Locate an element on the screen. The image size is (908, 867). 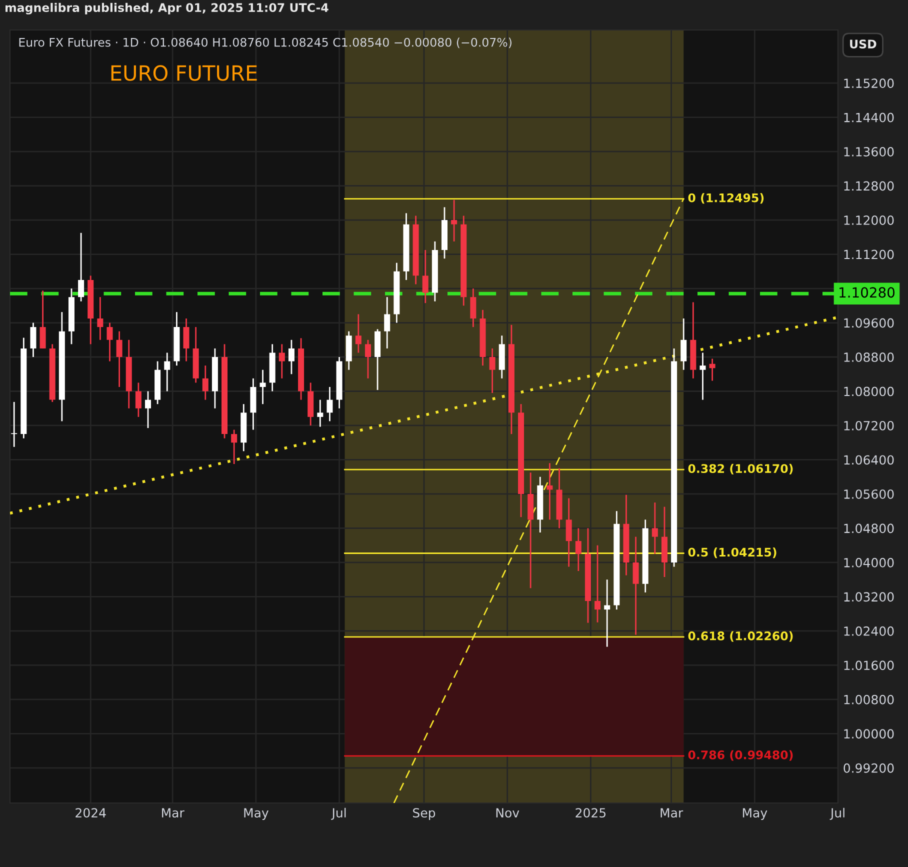
y-tick-label: 1.12800 is located at coordinates (869, 186).